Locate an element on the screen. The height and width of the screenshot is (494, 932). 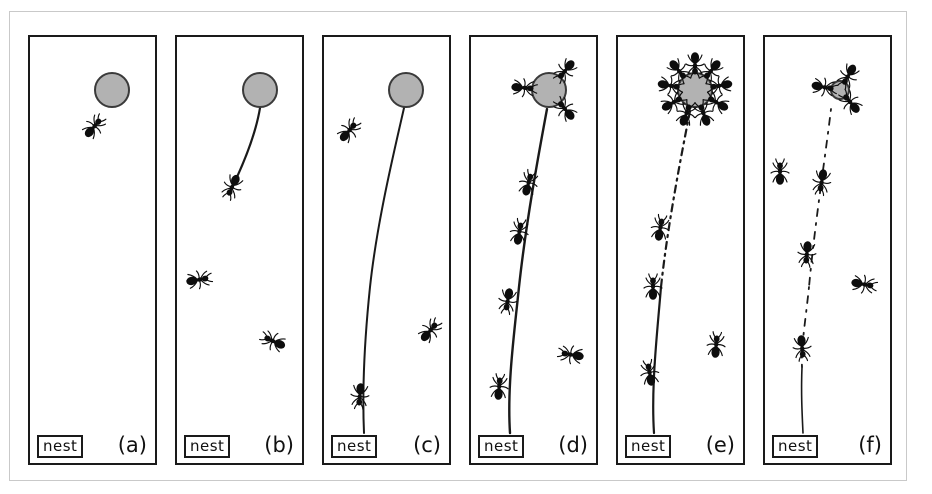
panel-letter: (a) is located at coordinates (132, 445).